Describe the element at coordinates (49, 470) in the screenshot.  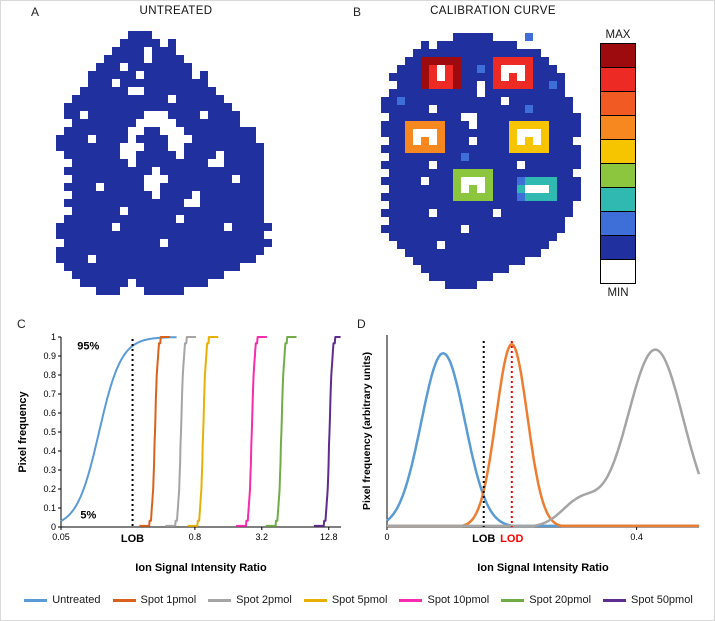
I see `c-y-tick-label: 0.3` at that location.